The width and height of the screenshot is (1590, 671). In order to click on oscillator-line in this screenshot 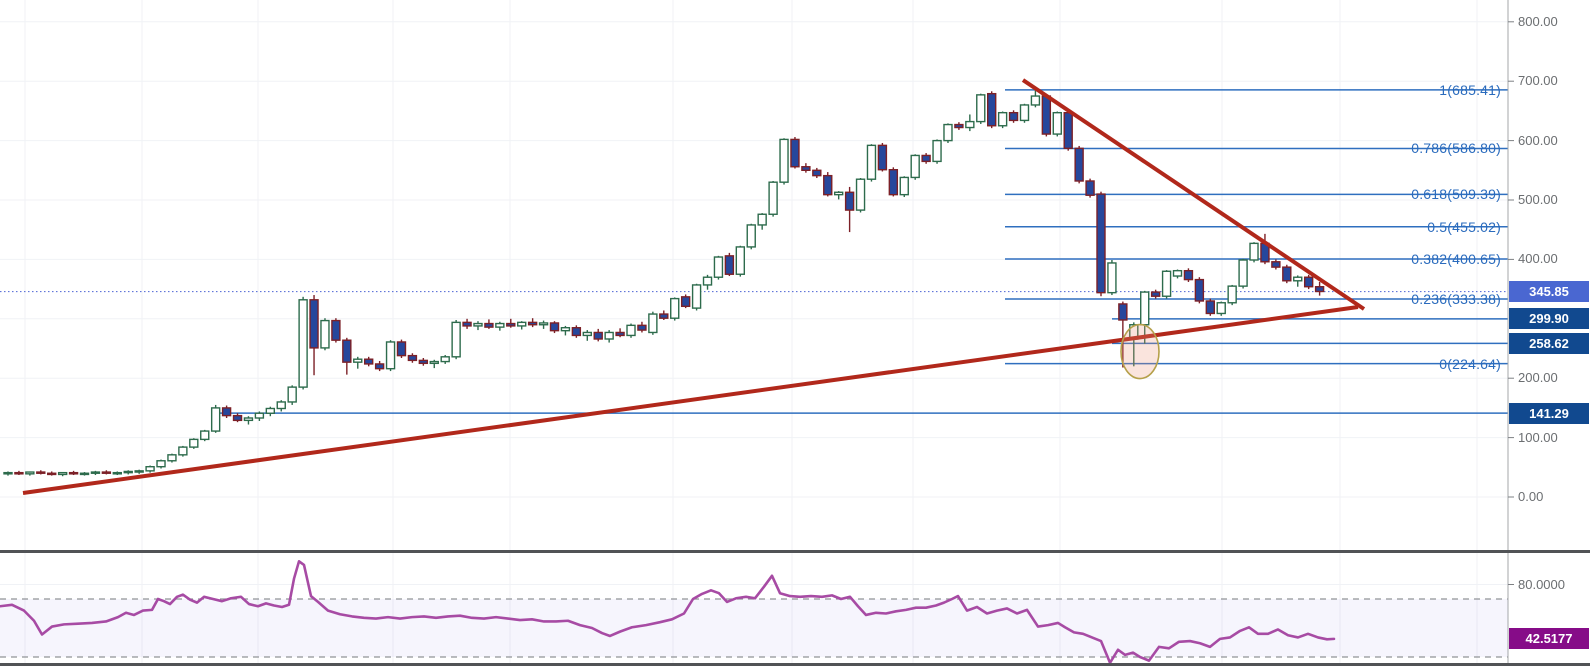, I will do `click(668, 612)`.